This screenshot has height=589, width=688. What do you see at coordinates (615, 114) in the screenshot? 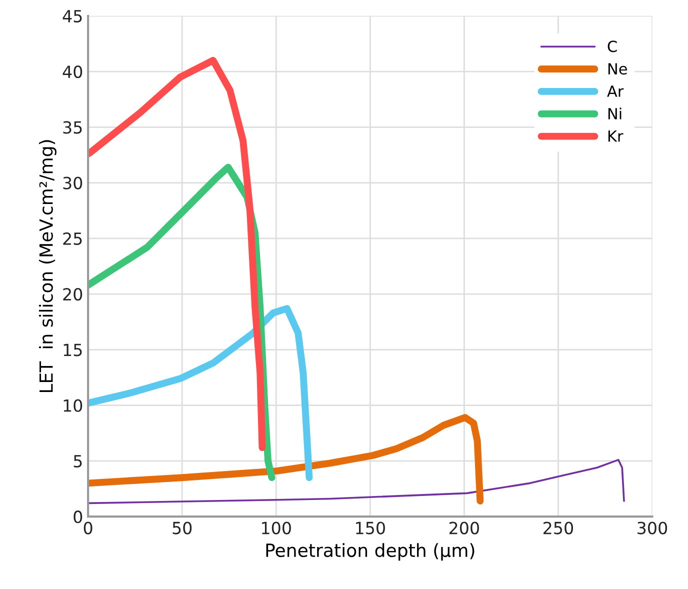
I see `legend-label: Ni` at bounding box center [615, 114].